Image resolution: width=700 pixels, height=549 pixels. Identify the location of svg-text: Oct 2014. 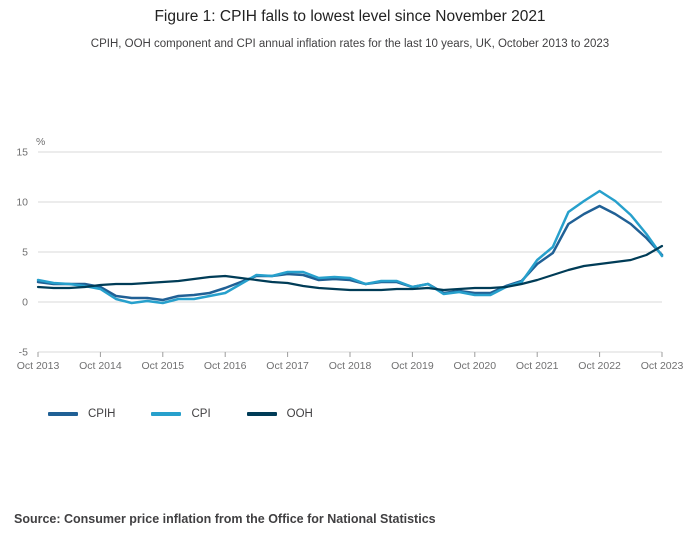
(100, 366).